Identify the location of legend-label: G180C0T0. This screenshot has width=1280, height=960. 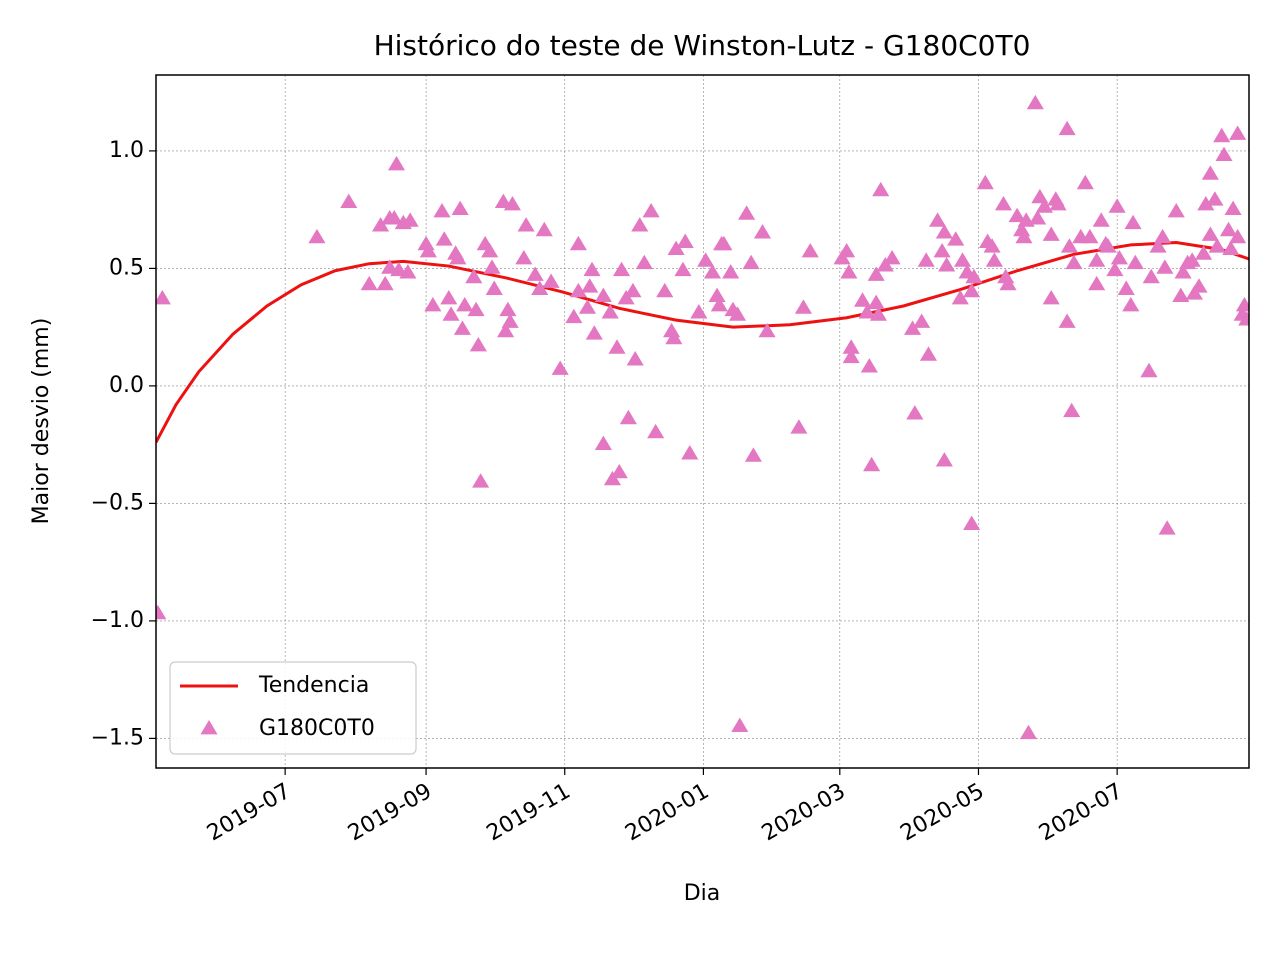
(317, 728).